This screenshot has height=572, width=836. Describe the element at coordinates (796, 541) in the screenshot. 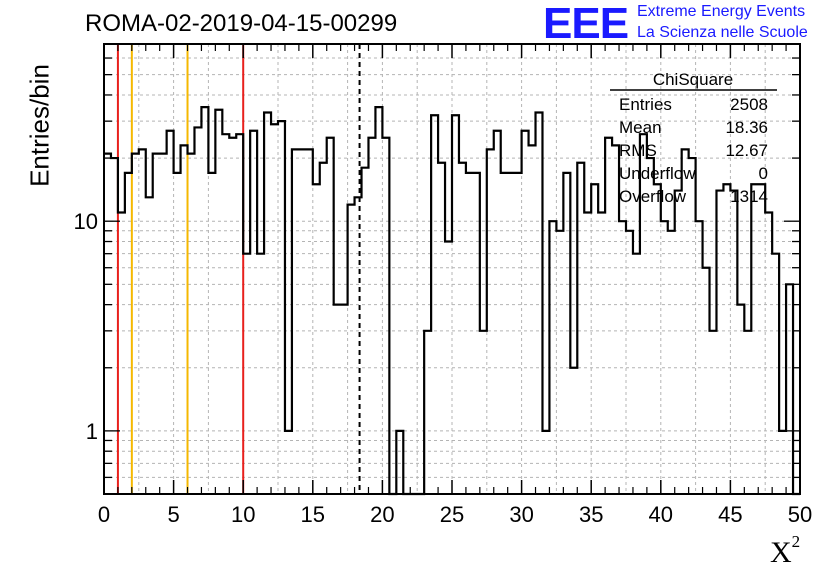

I see `x-axis-label-superscript: 2` at that location.